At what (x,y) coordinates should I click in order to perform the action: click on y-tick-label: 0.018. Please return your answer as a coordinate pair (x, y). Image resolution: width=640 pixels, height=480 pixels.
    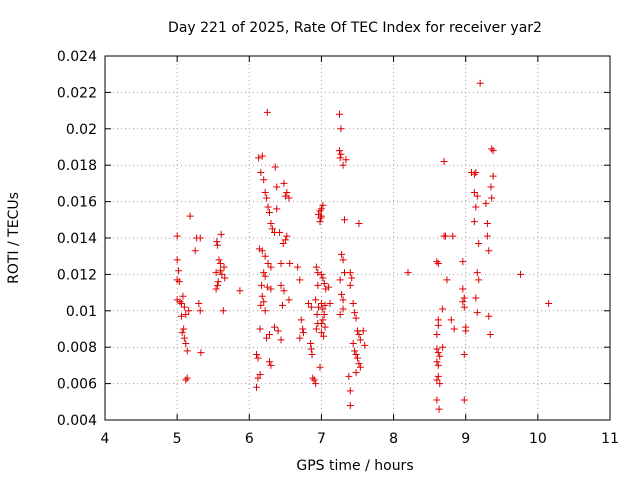
    Looking at the image, I should click on (77, 166).